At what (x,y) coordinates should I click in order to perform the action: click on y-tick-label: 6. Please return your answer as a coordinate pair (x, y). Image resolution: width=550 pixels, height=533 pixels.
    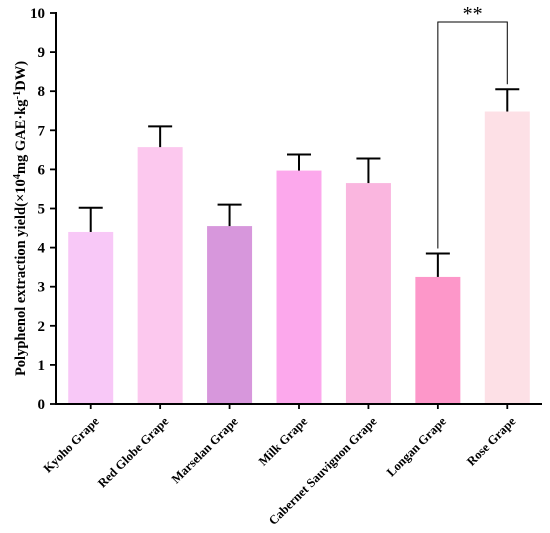
    Looking at the image, I should click on (42, 170).